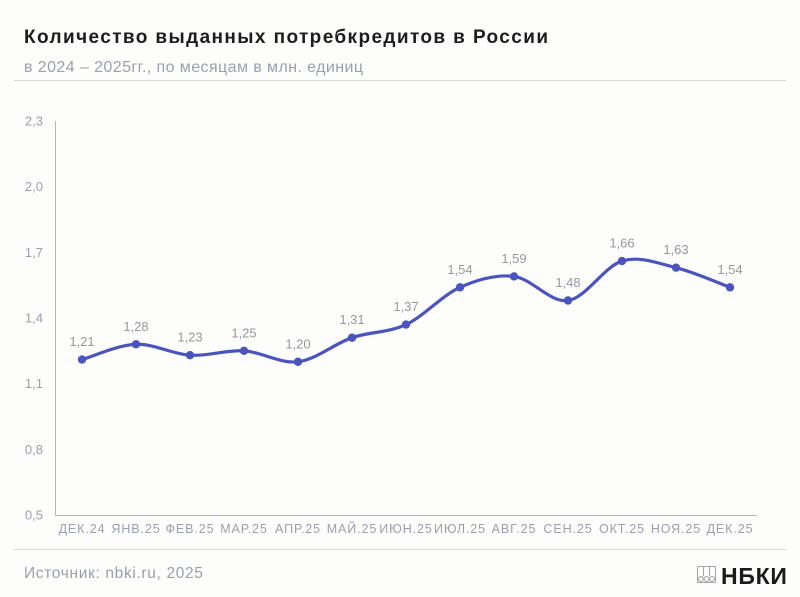  Describe the element at coordinates (190, 529) in the screenshot. I see `svg-text: ФЕВ.25` at that location.